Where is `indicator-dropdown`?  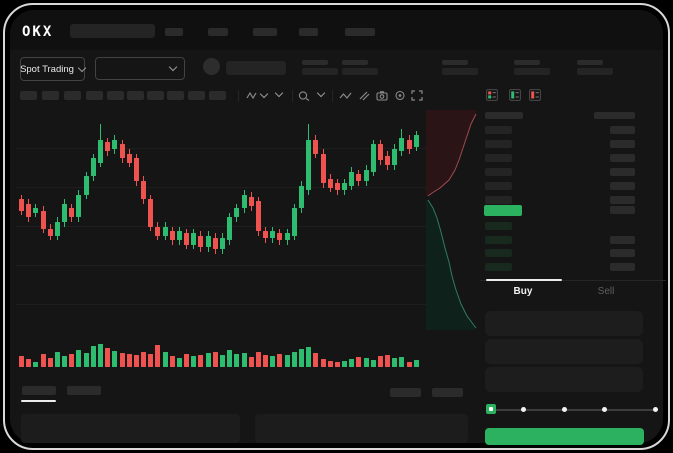
indicator-dropdown is located at coordinates (321, 93).